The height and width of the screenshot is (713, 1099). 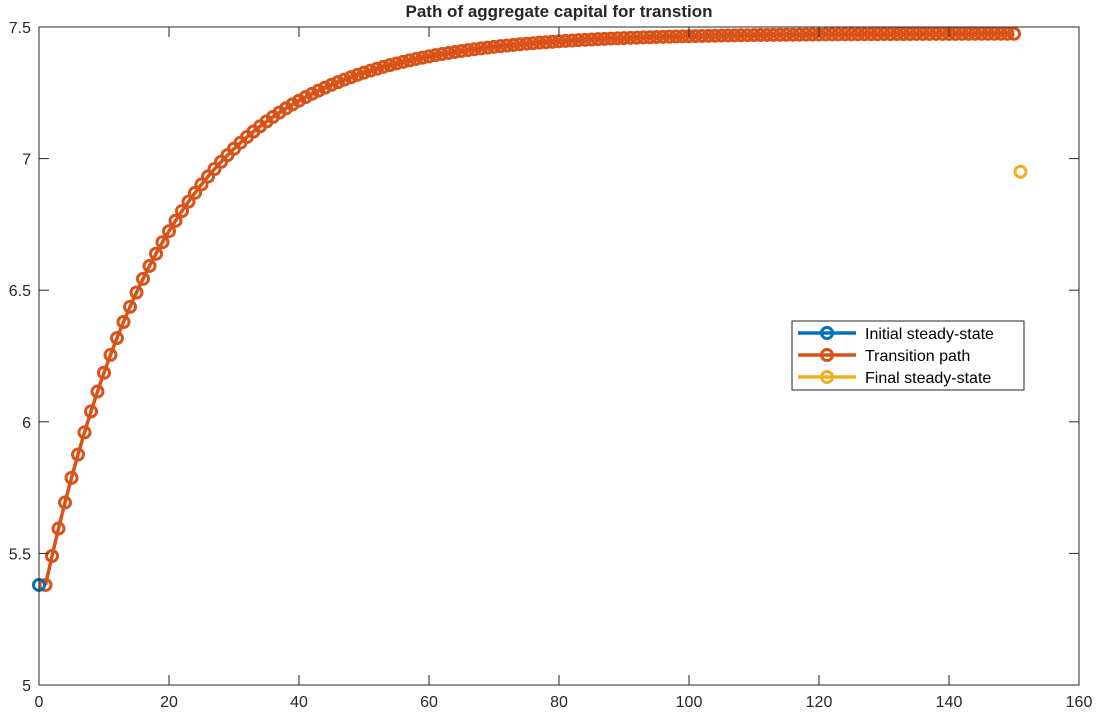 What do you see at coordinates (827, 355) in the screenshot?
I see `legend-marker-transition` at bounding box center [827, 355].